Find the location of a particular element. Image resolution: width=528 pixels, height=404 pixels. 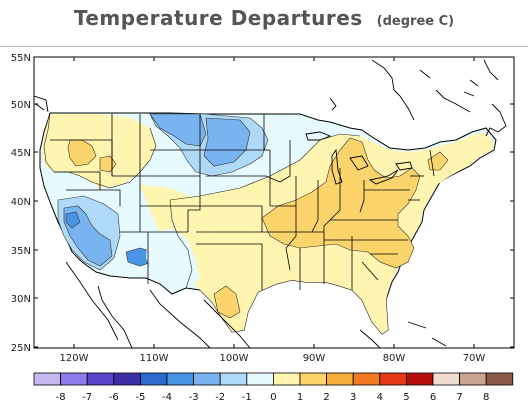

colorbar-label: -5 is located at coordinates (140, 397).